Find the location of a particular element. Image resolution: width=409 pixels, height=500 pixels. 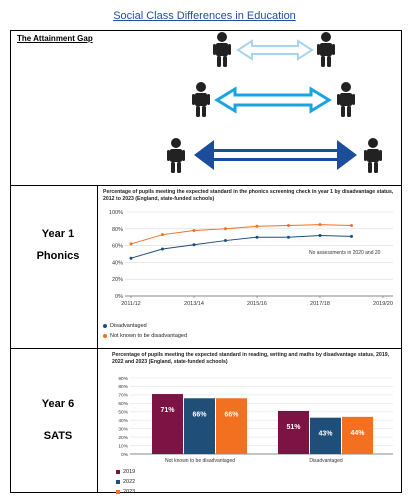

column-divider is located at coordinates (97, 339).